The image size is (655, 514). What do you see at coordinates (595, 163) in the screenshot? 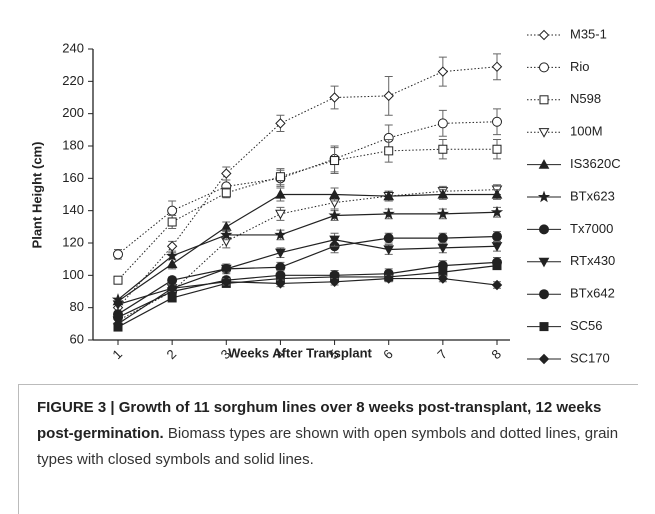
I see `legend-label: IS3620C` at bounding box center [595, 163].